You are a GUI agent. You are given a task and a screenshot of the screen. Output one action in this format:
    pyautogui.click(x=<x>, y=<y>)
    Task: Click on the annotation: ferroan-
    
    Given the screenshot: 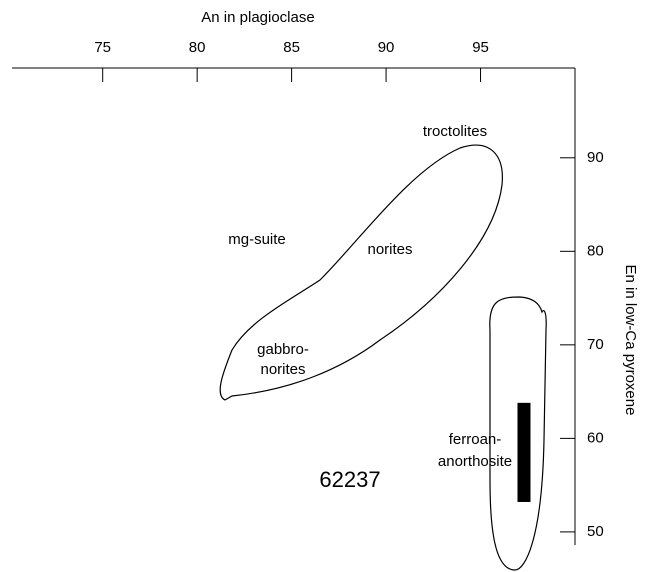 What is the action you would take?
    pyautogui.click(x=475, y=439)
    